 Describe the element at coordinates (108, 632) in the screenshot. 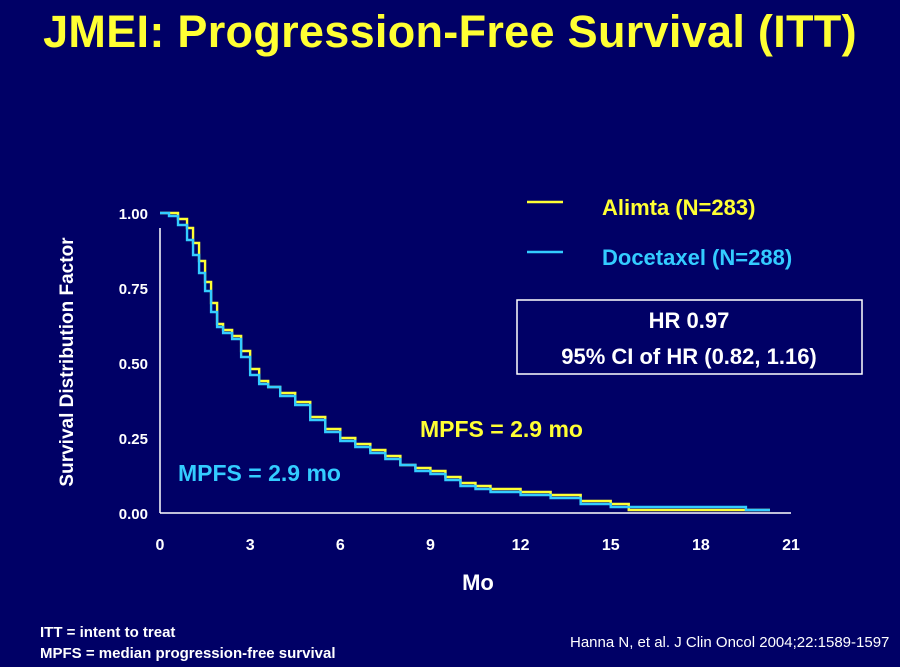

I see `footnote-itt: ITT = intent to treat` at that location.